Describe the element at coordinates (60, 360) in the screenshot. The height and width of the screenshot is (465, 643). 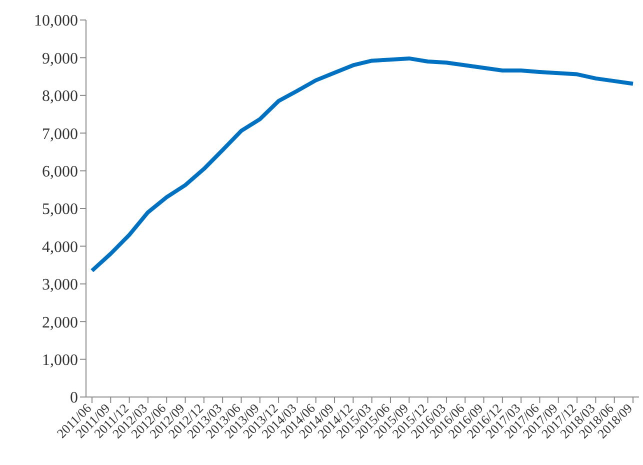
I see `y-tick-label: 1,000` at that location.